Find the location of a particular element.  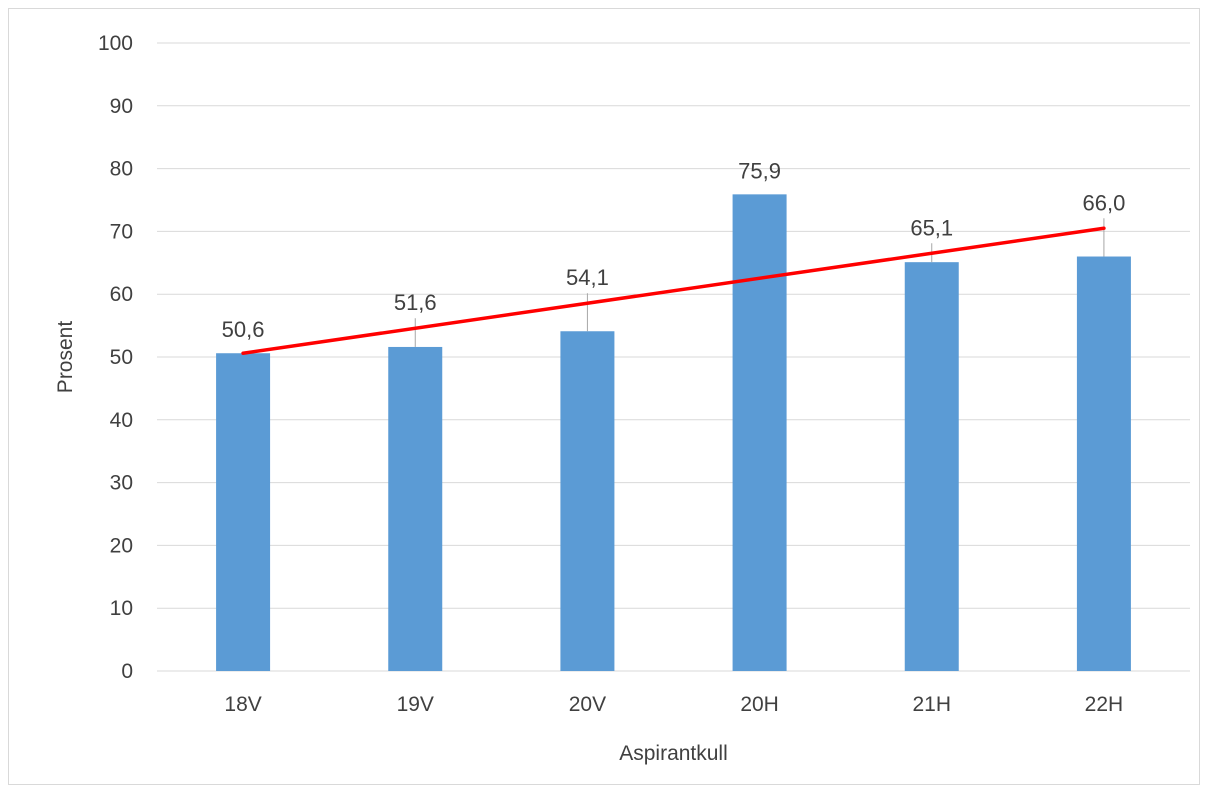

y-tick-label: 20 is located at coordinates (121, 545).